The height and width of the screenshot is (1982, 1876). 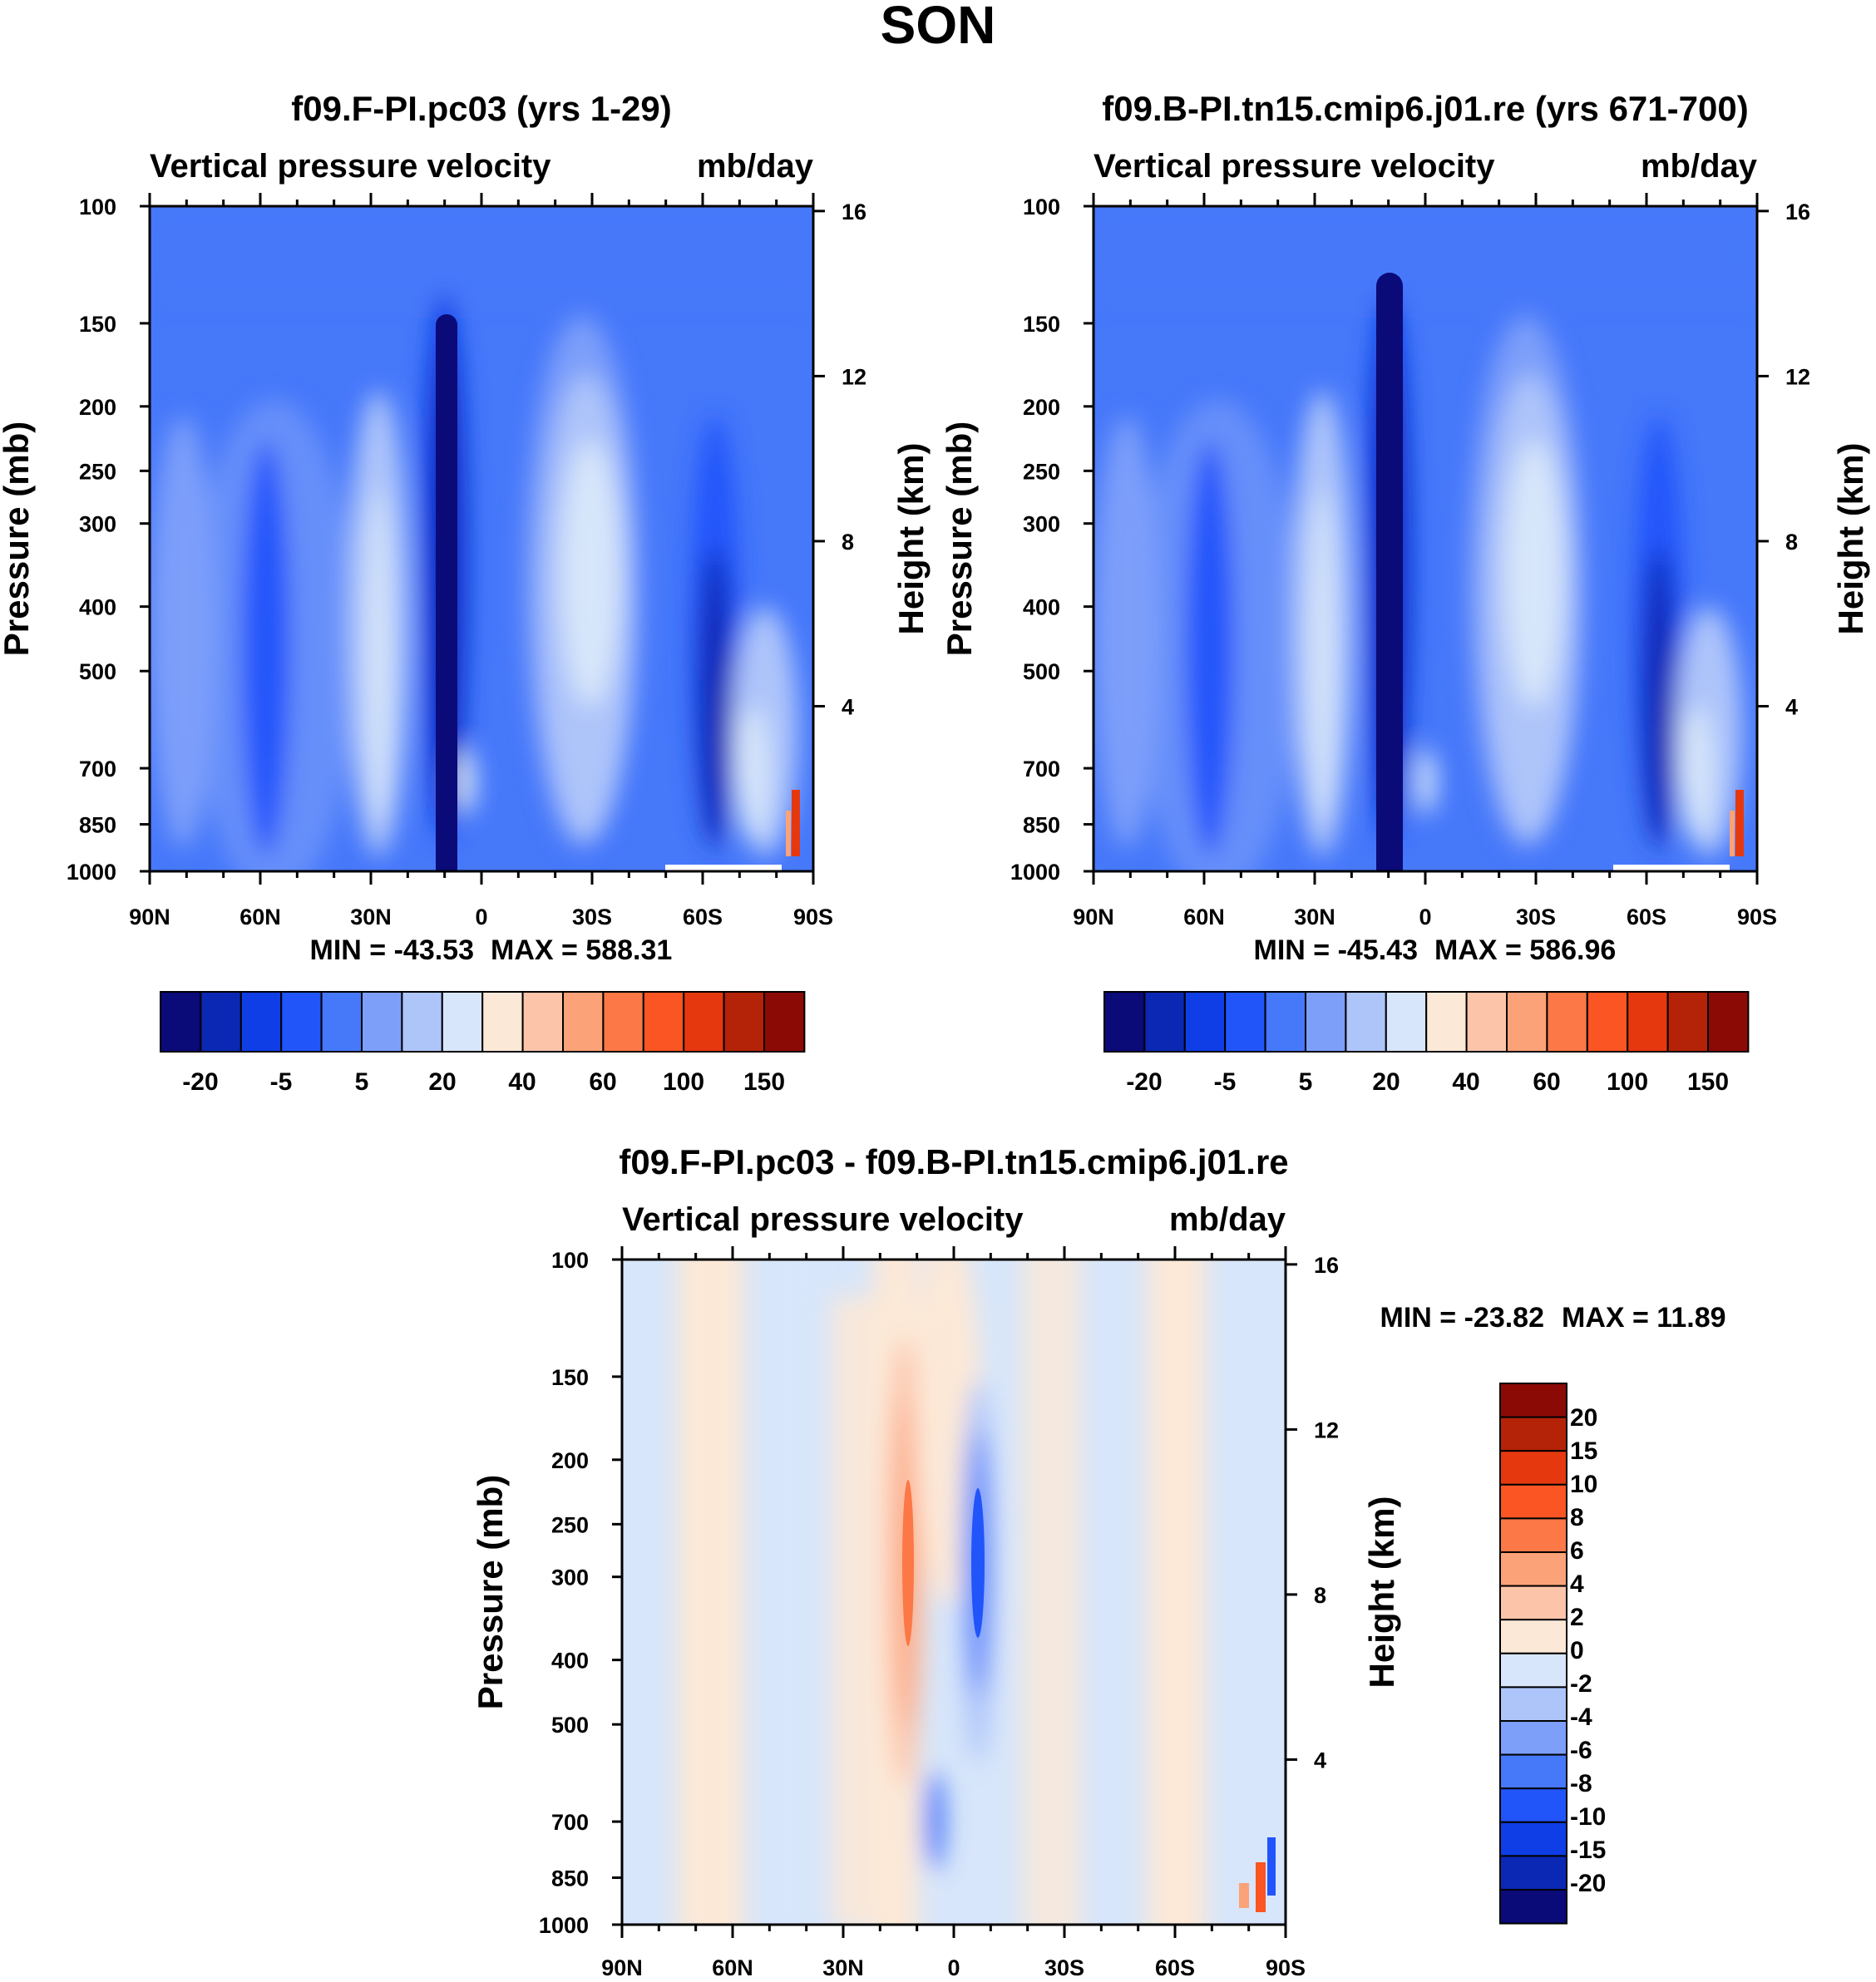 What do you see at coordinates (1581, 1717) in the screenshot?
I see `colorbar-label: -4` at bounding box center [1581, 1717].